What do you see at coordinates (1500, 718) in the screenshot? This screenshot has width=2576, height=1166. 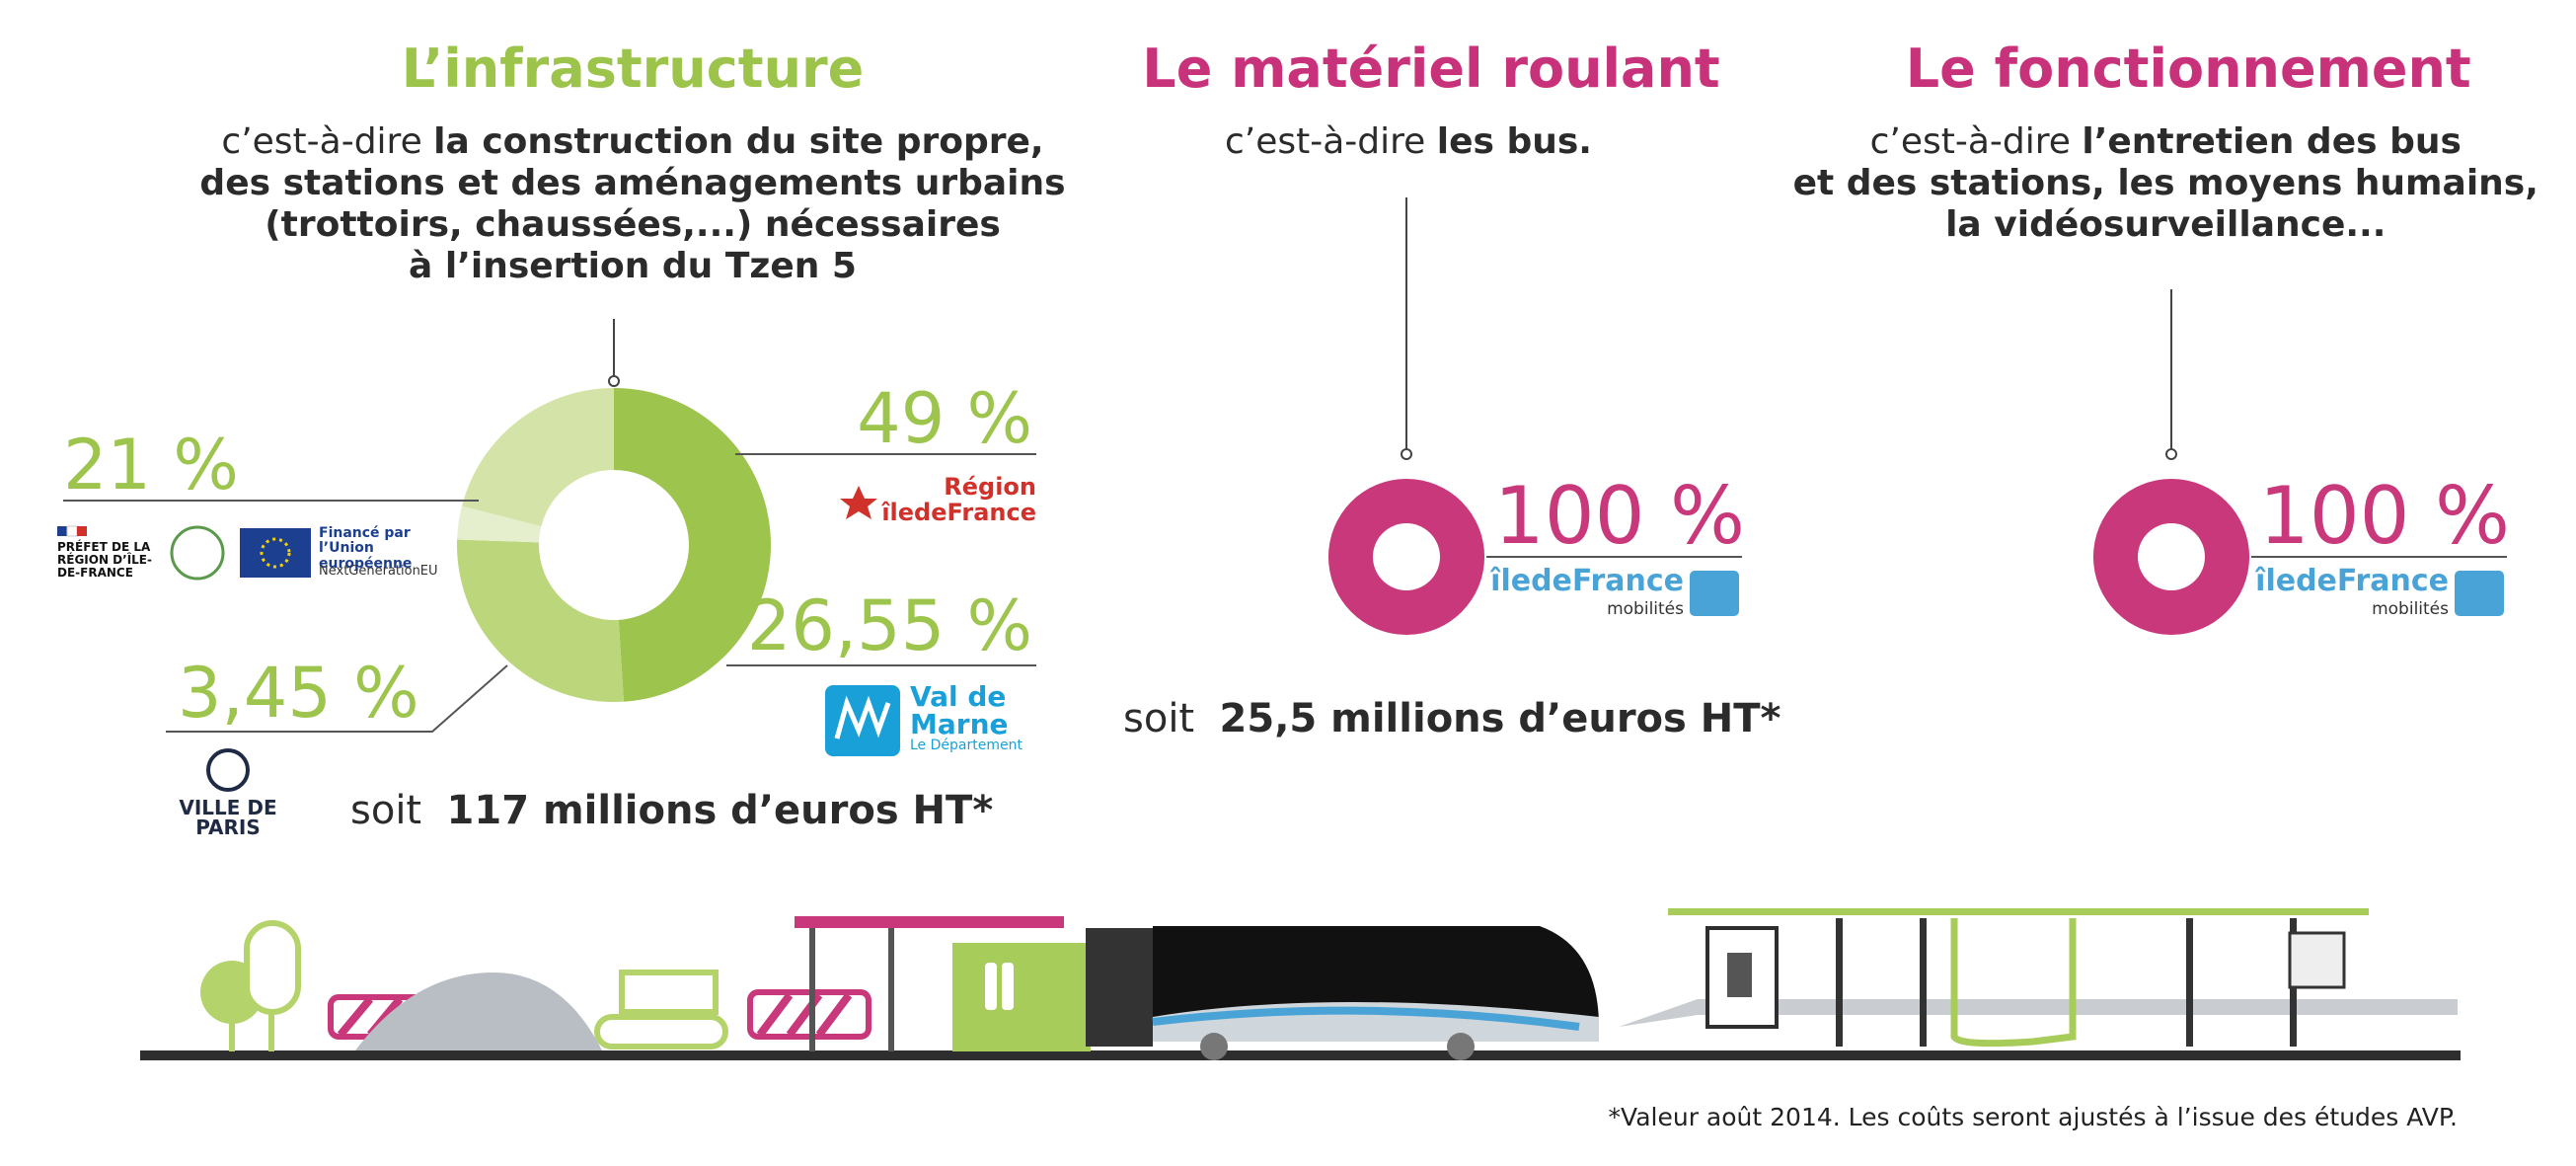 I see `total-amount: 25,5 millions d’euros HT*` at bounding box center [1500, 718].